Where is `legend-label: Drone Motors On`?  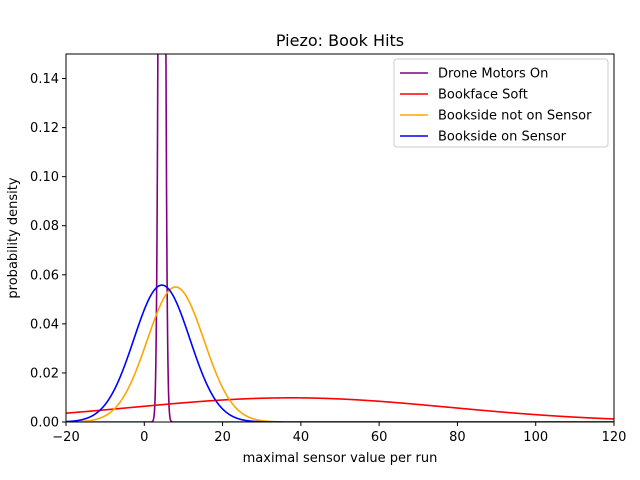
legend-label: Drone Motors On is located at coordinates (493, 74).